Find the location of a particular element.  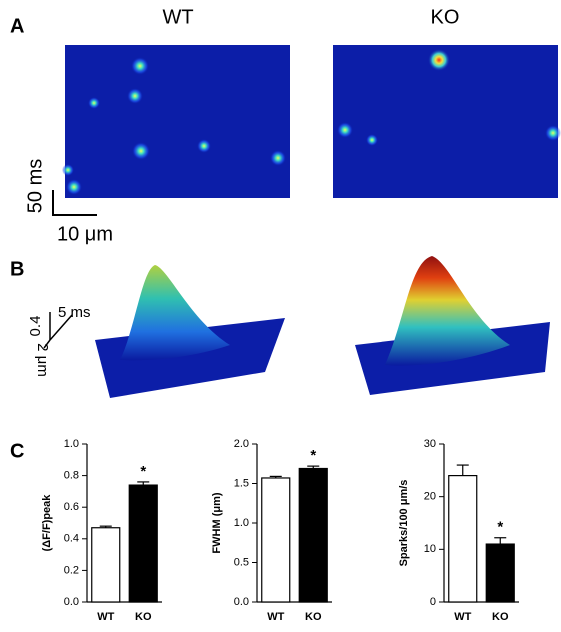

scale-bar-b: 0.4 5 ms 2 μm is located at coordinates (59, 340).